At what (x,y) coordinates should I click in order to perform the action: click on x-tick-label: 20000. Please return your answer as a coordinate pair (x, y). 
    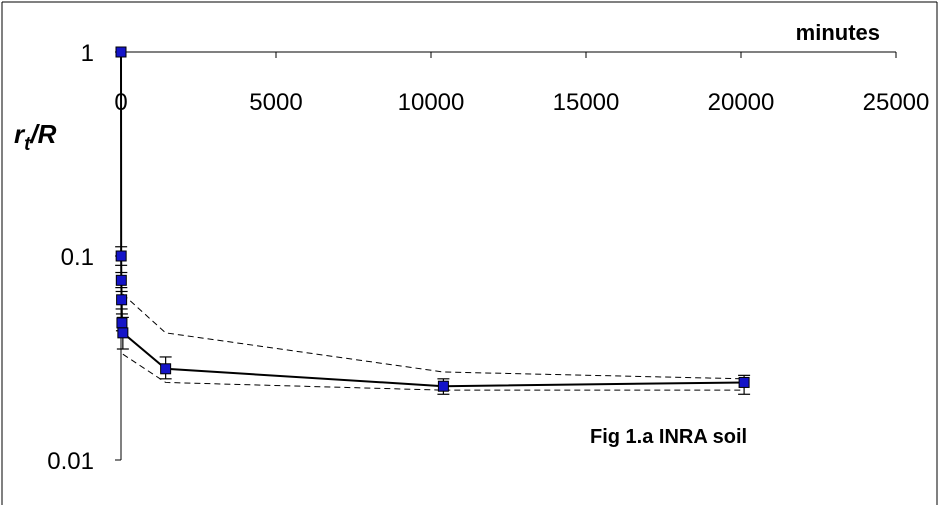
    Looking at the image, I should click on (741, 102).